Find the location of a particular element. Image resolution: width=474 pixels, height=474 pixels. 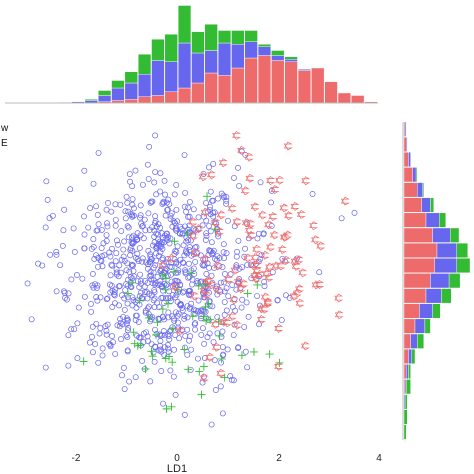

x-axis-ticks: -2 0 2 4 is located at coordinates (227, 458).